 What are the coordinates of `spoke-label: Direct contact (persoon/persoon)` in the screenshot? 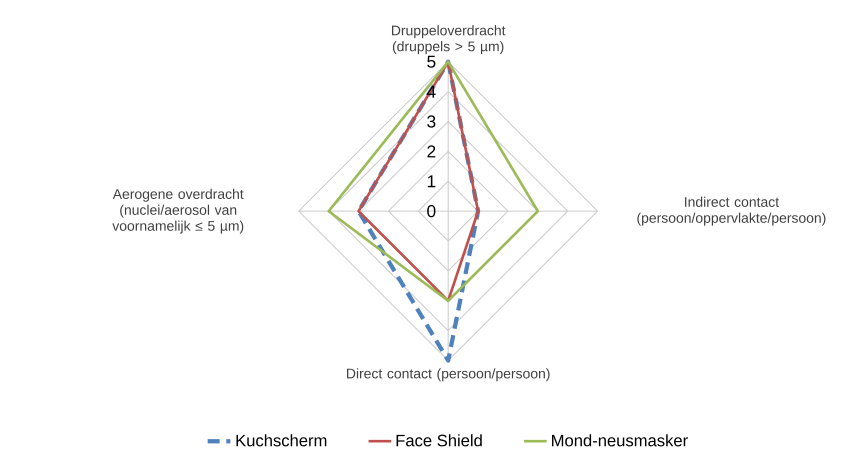 It's located at (448, 375).